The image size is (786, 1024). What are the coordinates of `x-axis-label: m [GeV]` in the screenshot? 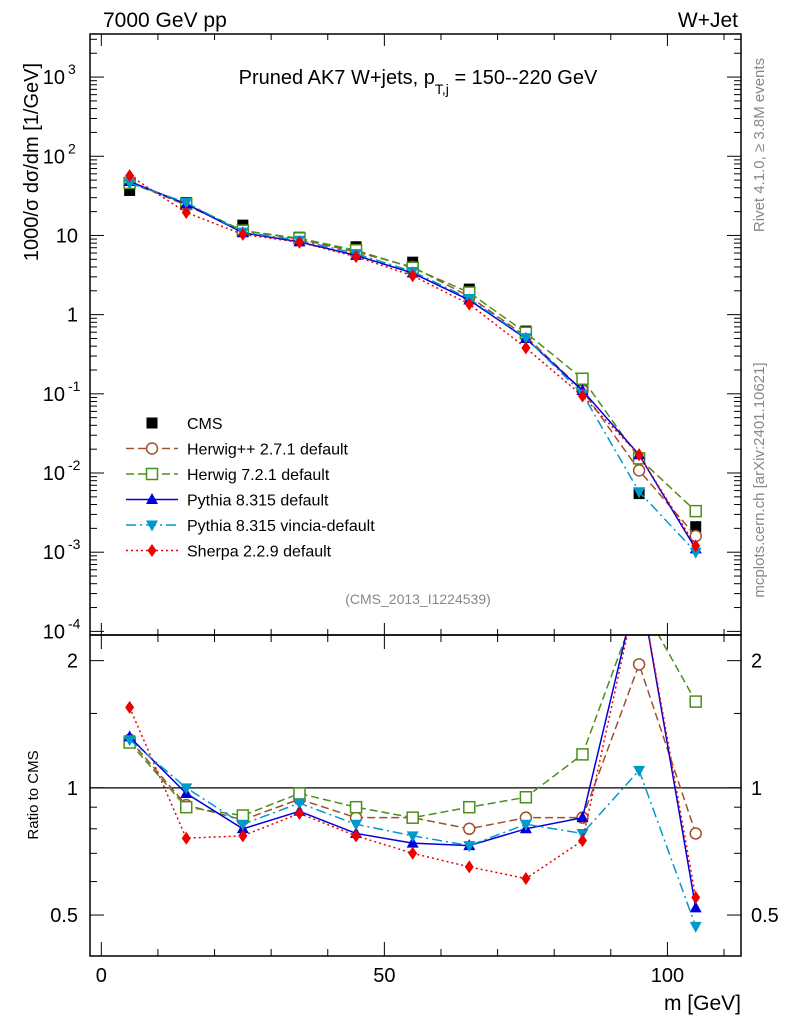 It's located at (702, 1003).